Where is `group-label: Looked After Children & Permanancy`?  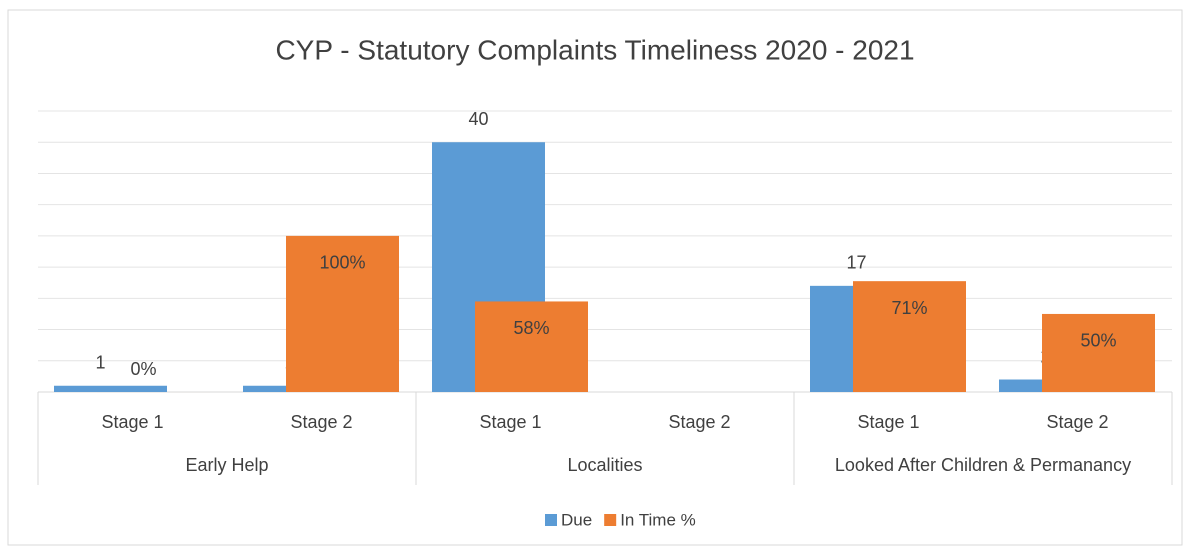 group-label: Looked After Children & Permanancy is located at coordinates (983, 465).